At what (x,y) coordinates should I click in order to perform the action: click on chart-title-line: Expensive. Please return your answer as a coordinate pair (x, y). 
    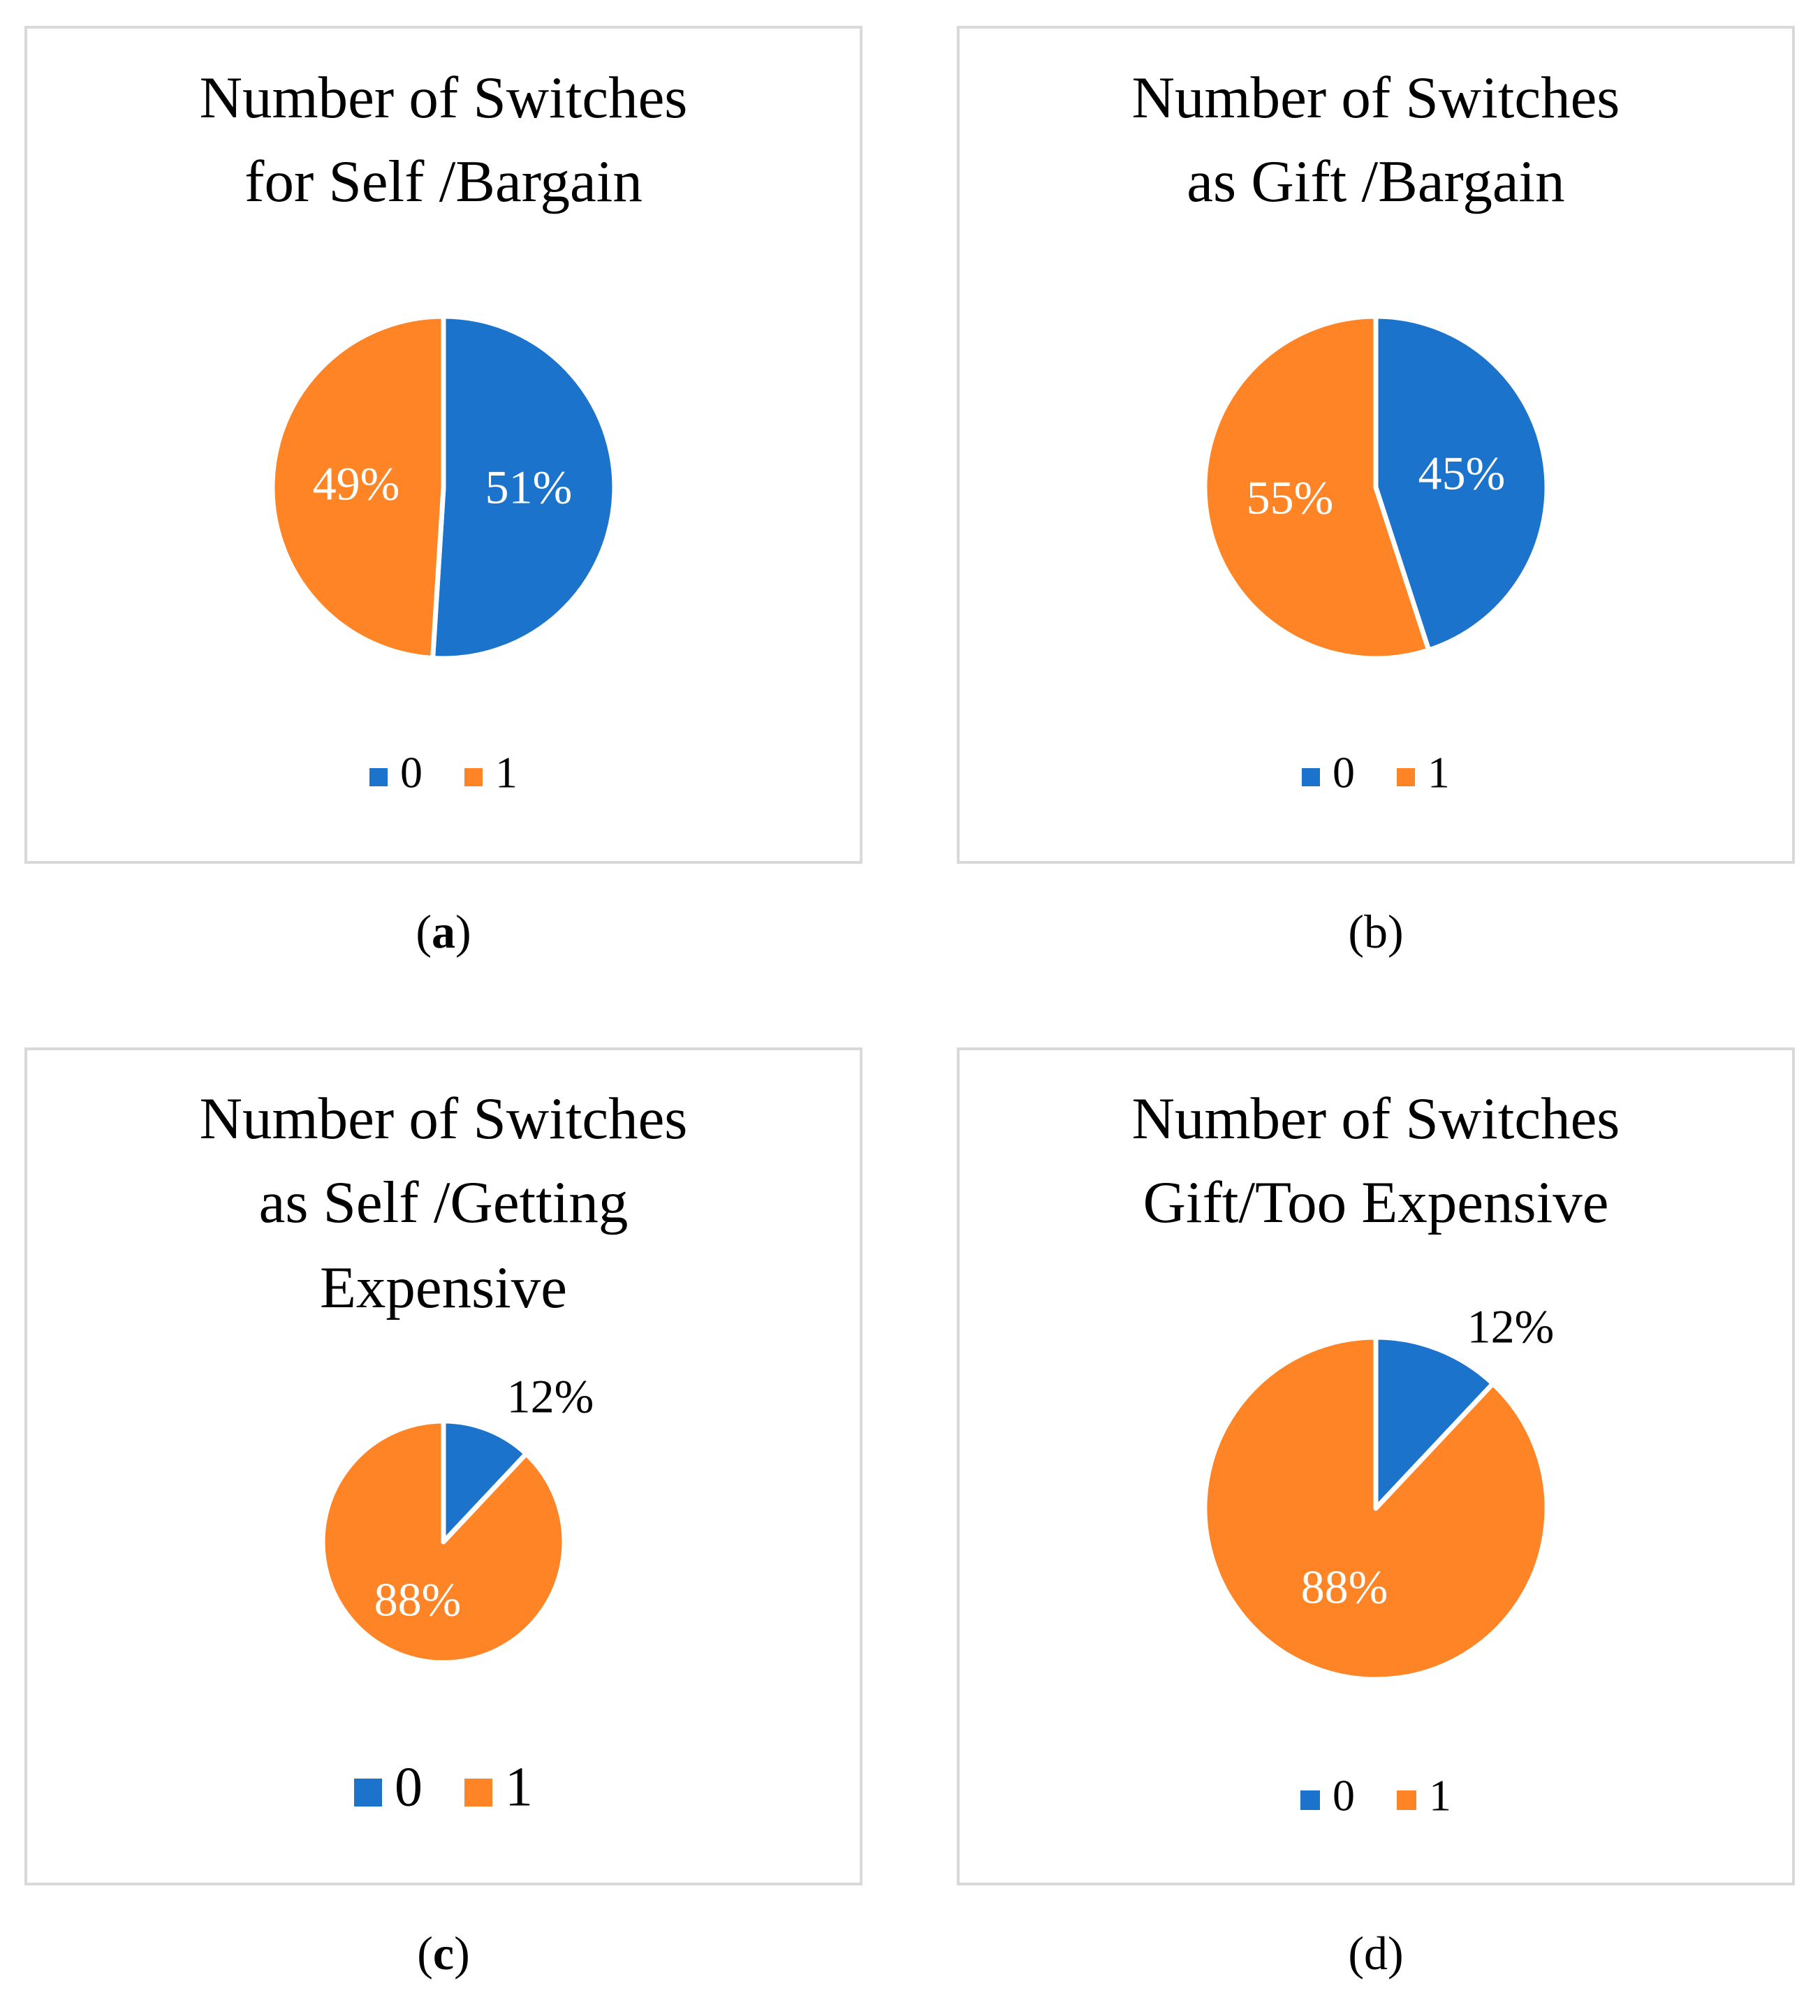
    Looking at the image, I should click on (443, 1287).